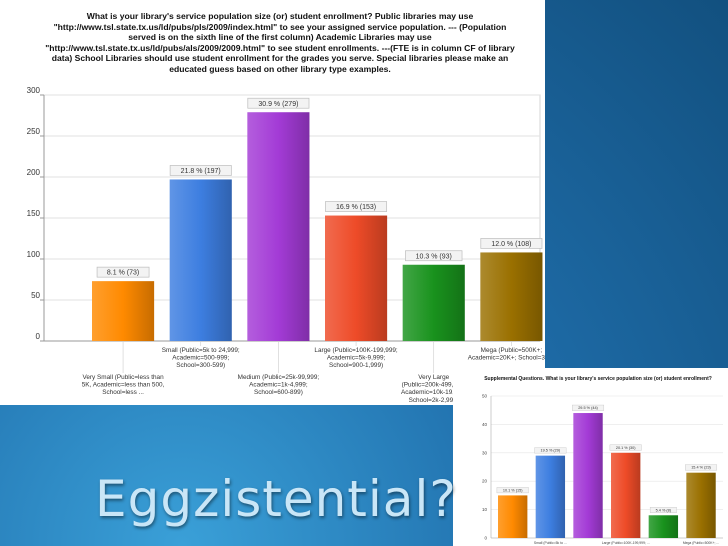 The image size is (728, 546). Describe the element at coordinates (485, 481) in the screenshot. I see `y-tick-label: 20` at that location.